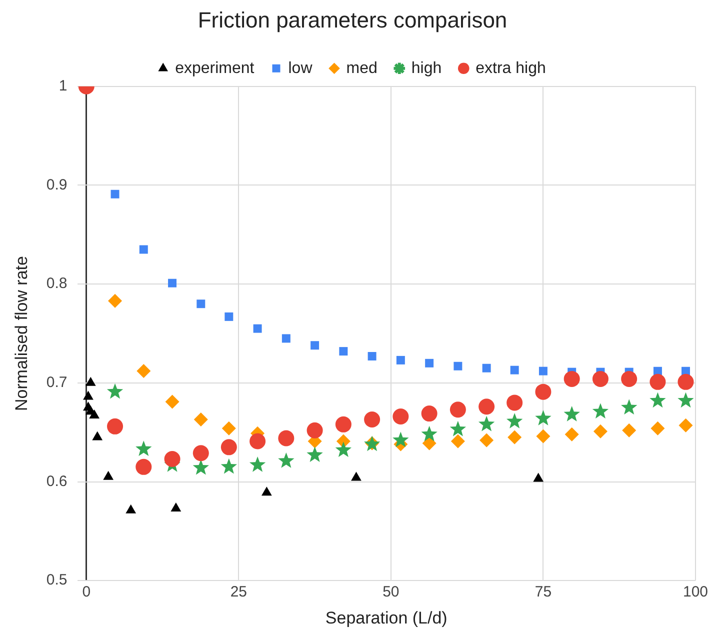 The image size is (711, 639). I want to click on y-tick-label: 1, so click(63, 86).